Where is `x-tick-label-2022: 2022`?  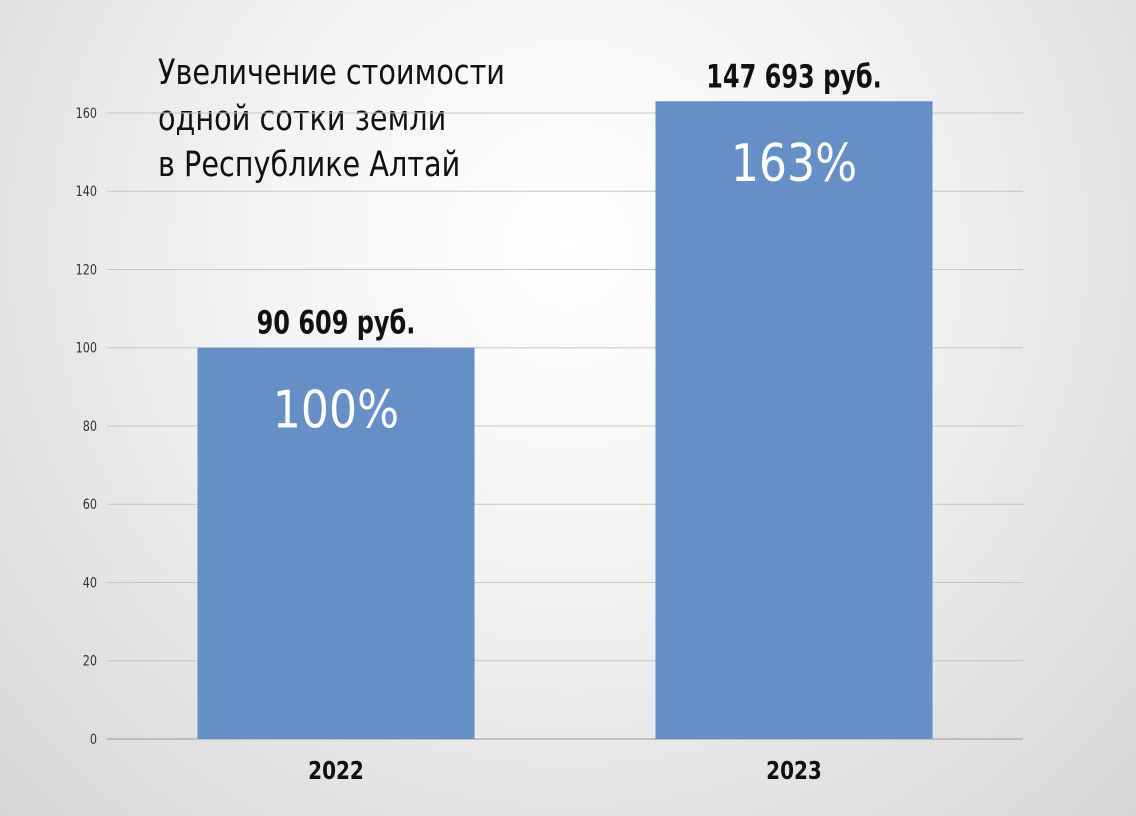 x-tick-label-2022: 2022 is located at coordinates (336, 771).